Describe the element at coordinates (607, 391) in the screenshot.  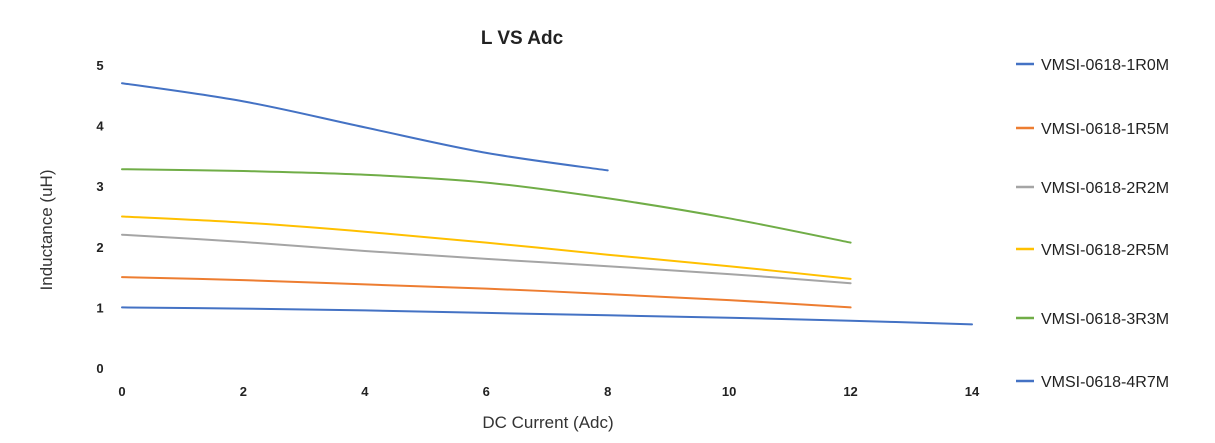
I see `x-tick-label: 8` at that location.